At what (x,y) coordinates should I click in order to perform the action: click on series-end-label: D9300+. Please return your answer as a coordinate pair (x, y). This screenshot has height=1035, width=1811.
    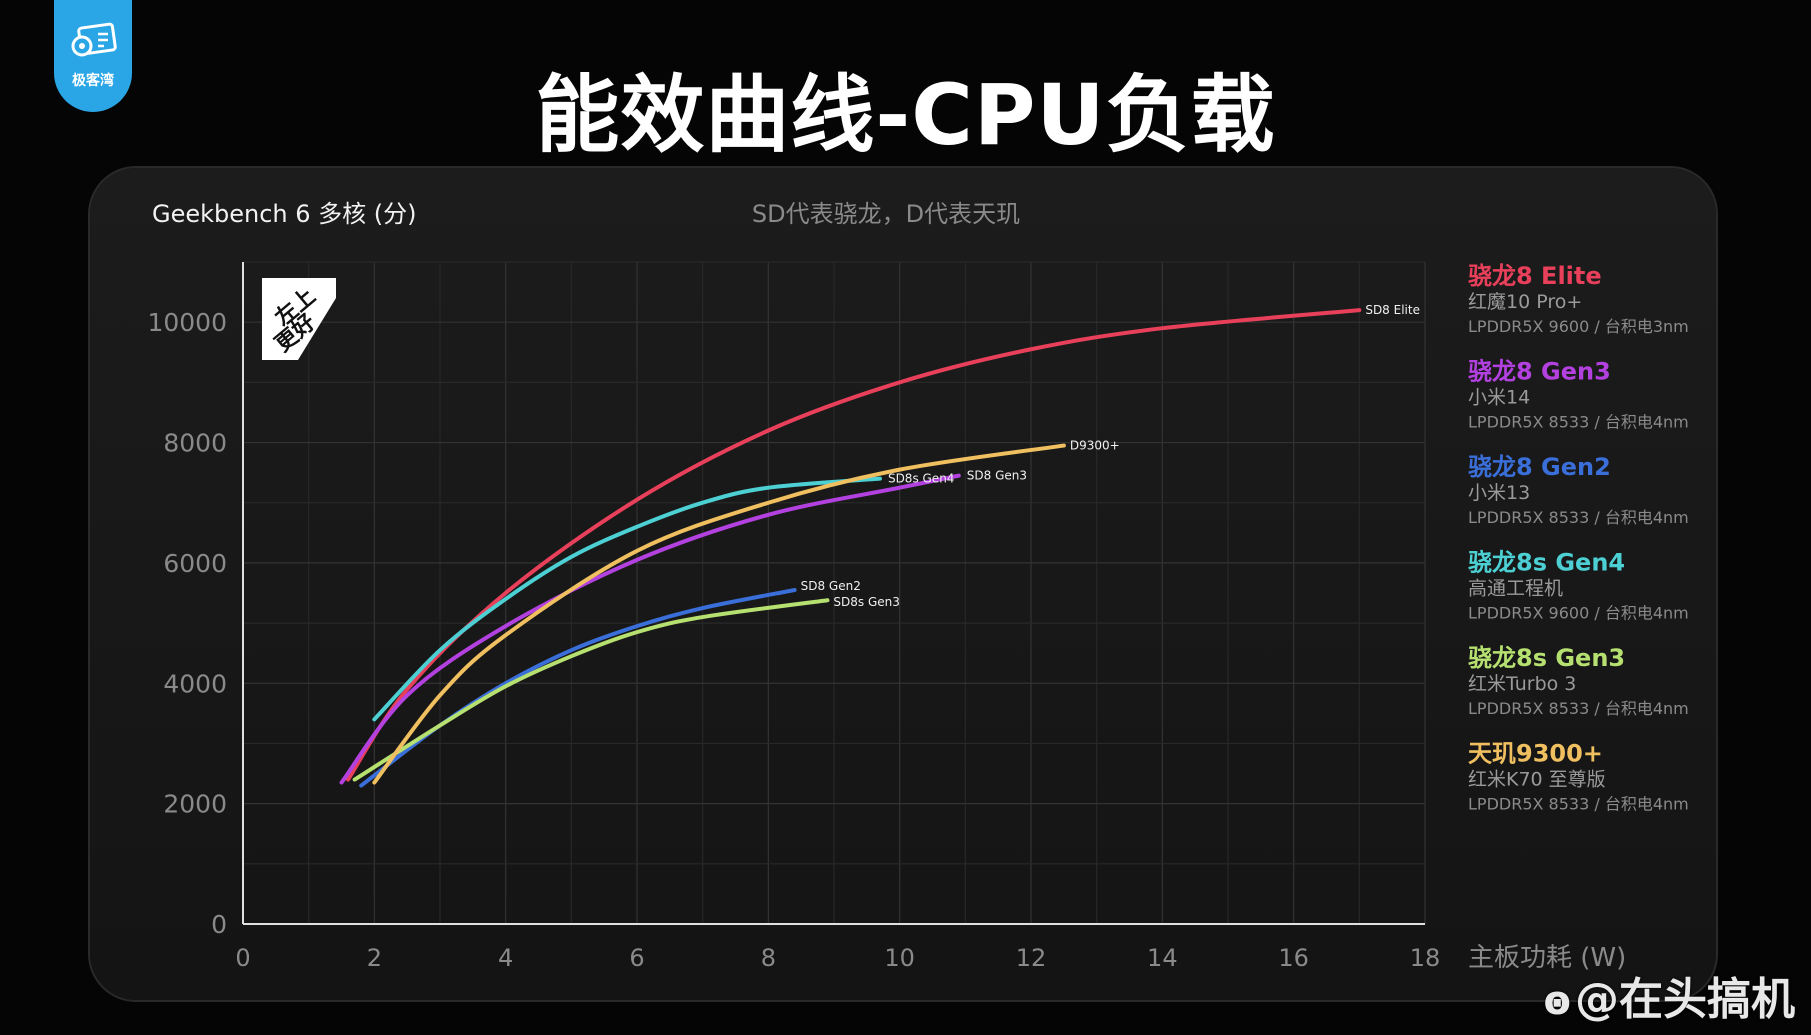
    Looking at the image, I should click on (1095, 446).